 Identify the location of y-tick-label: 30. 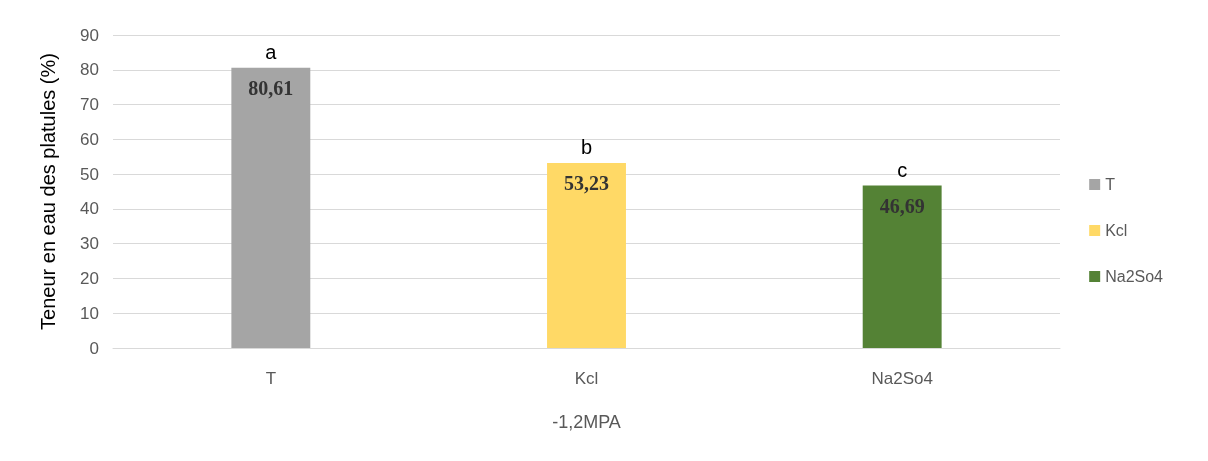
(89, 244).